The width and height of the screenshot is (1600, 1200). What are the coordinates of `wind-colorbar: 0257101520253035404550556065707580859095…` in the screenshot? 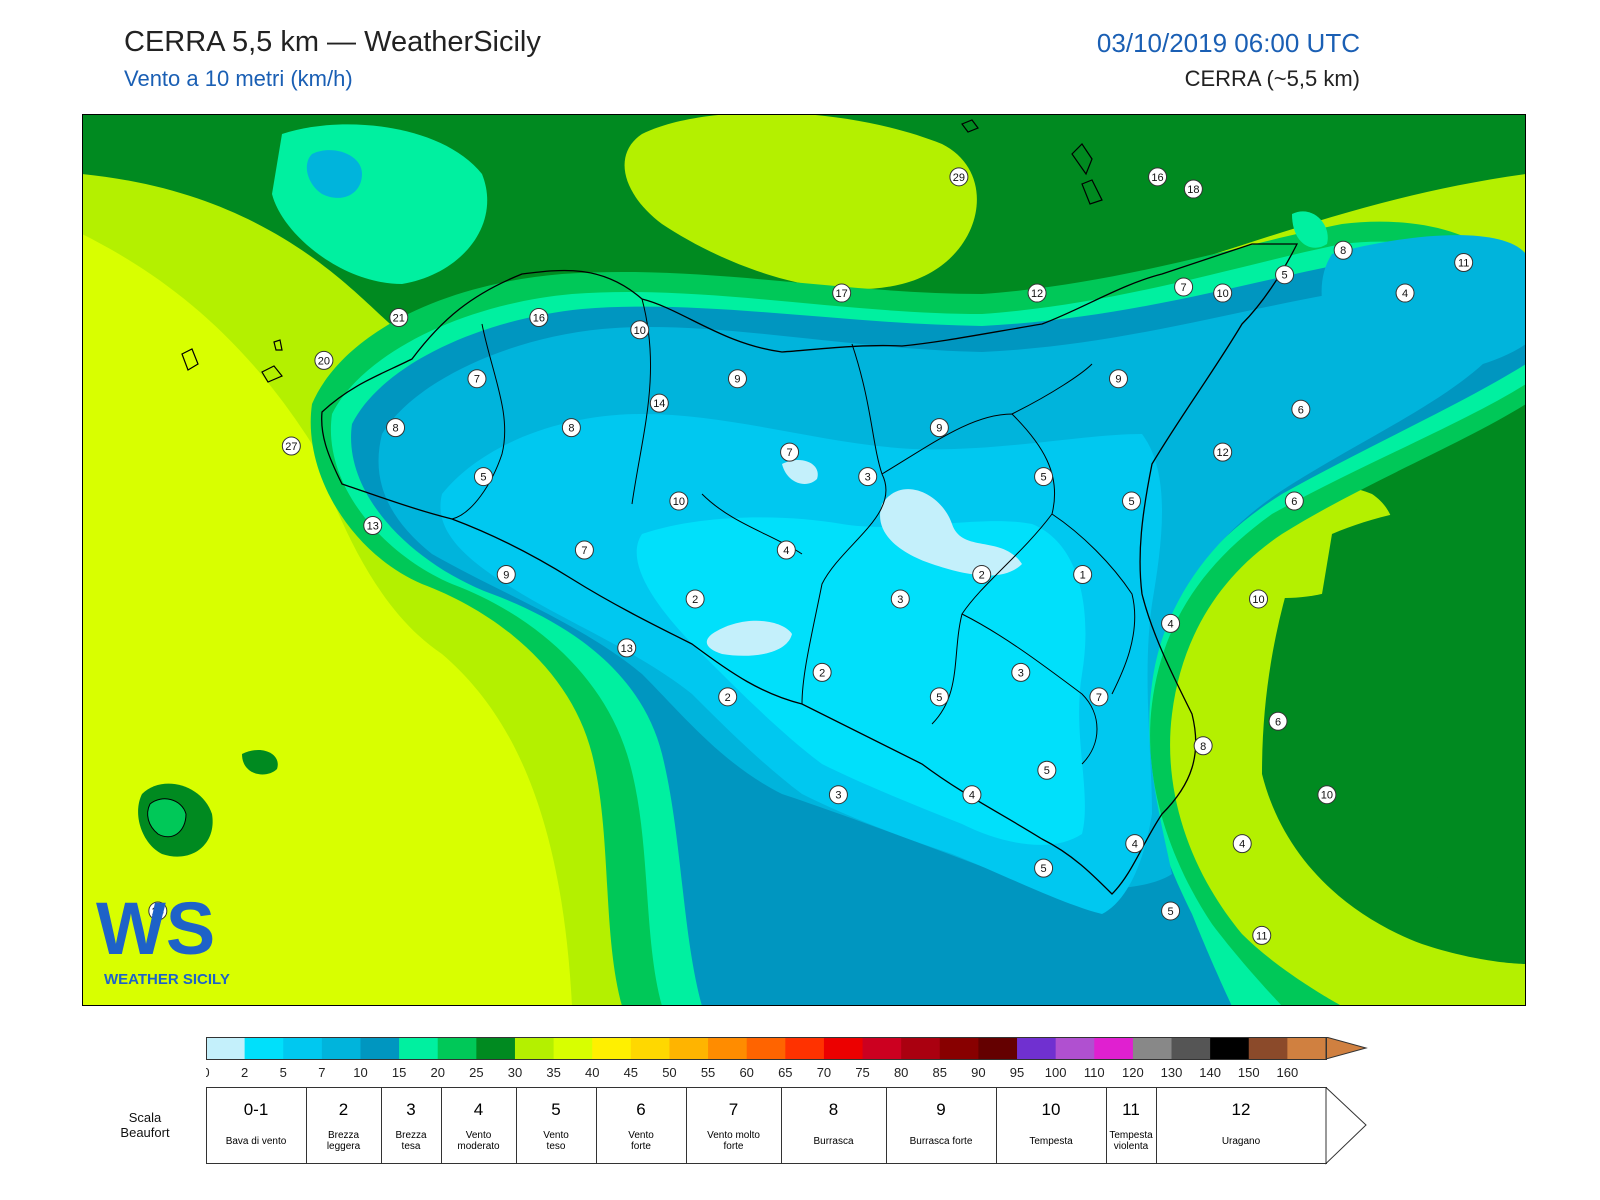 It's located at (802, 1071).